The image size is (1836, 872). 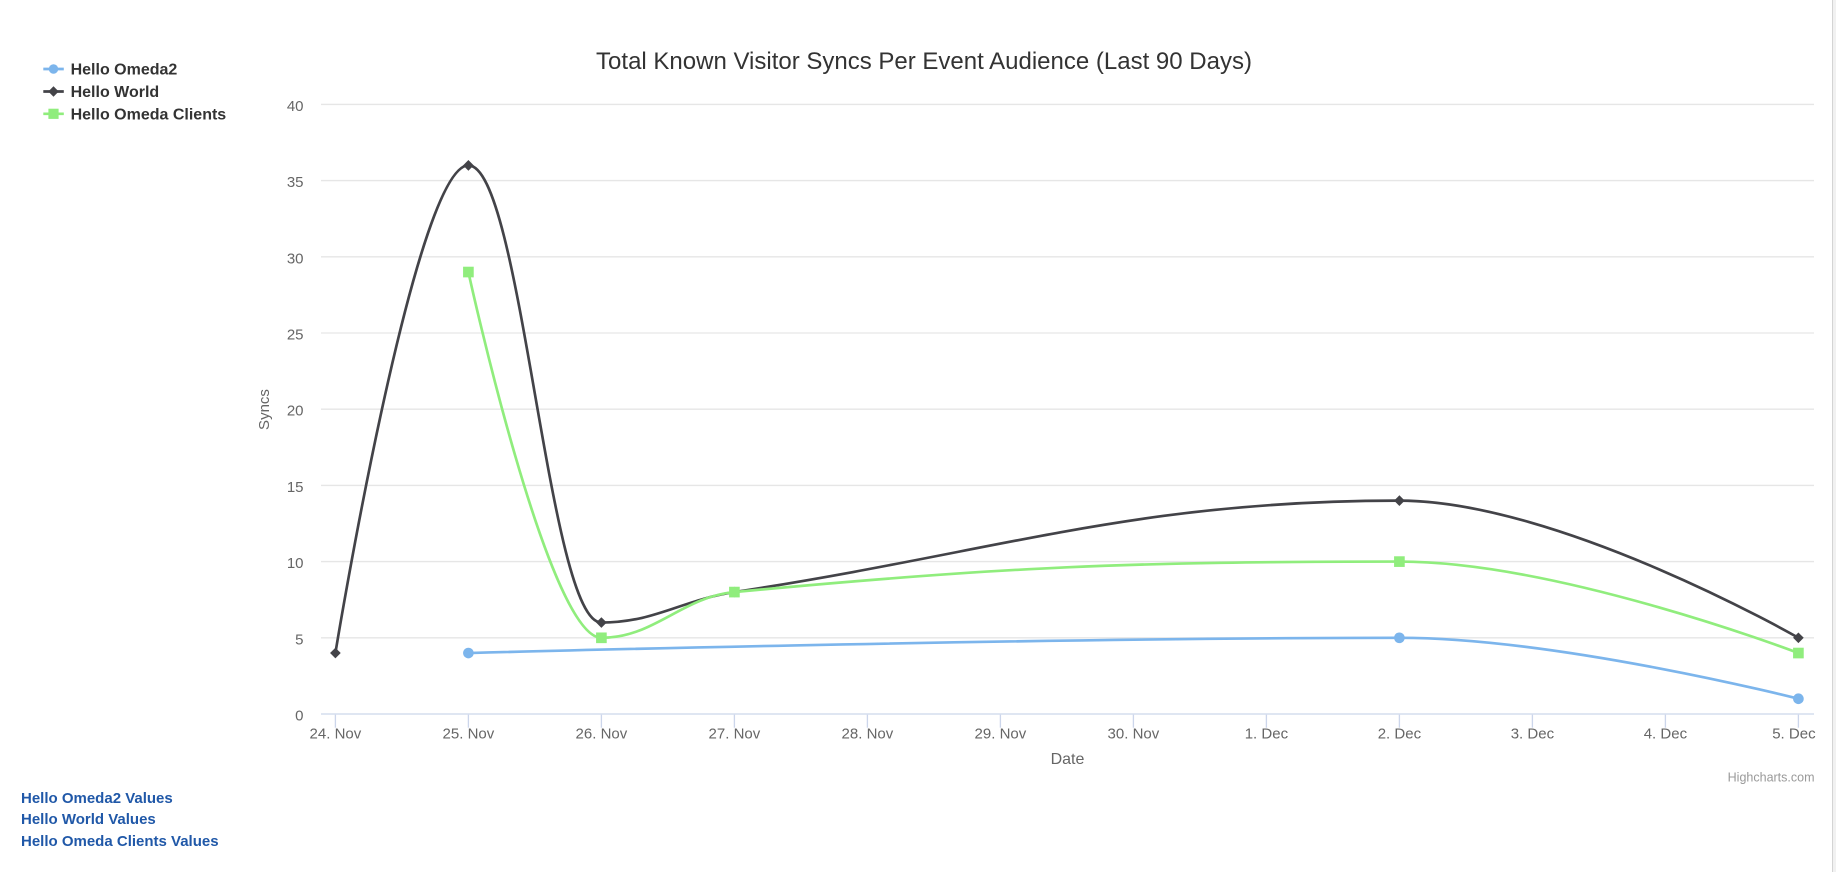 What do you see at coordinates (868, 734) in the screenshot?
I see `svg-text: 28. Nov` at bounding box center [868, 734].